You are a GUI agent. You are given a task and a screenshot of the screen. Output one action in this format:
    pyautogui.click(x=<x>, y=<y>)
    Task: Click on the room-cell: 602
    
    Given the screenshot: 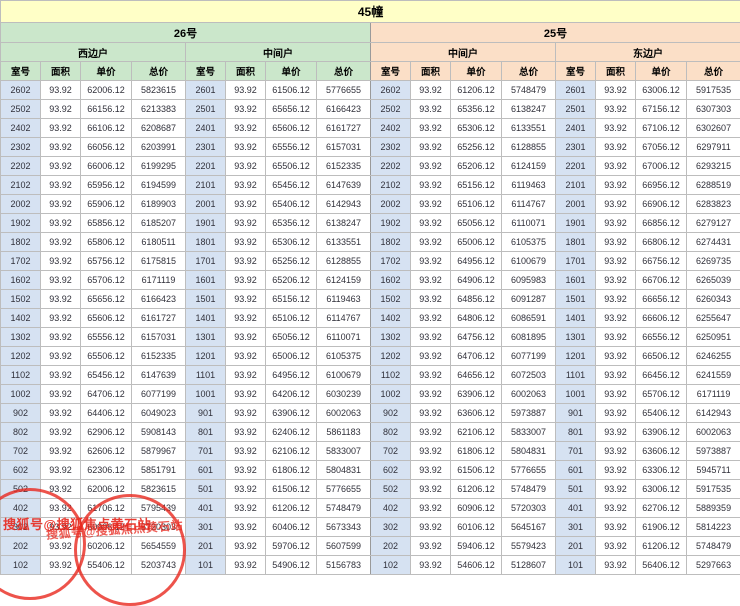 What is the action you would take?
    pyautogui.click(x=21, y=470)
    